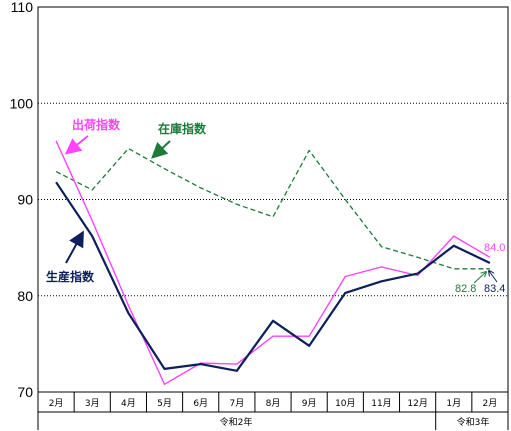 Image resolution: width=511 pixels, height=431 pixels. Describe the element at coordinates (273, 411) in the screenshot. I see `x-axis: 2月 3月 4月 5月 6月 7月 8月 9月 10月 11月 12月 1月 2月` at that location.